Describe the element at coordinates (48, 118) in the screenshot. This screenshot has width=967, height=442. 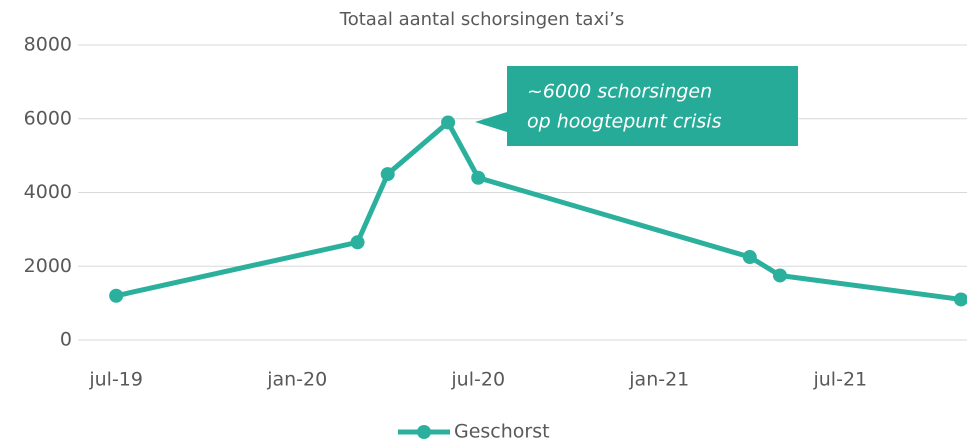
I see `y-tick-label: 6000` at that location.